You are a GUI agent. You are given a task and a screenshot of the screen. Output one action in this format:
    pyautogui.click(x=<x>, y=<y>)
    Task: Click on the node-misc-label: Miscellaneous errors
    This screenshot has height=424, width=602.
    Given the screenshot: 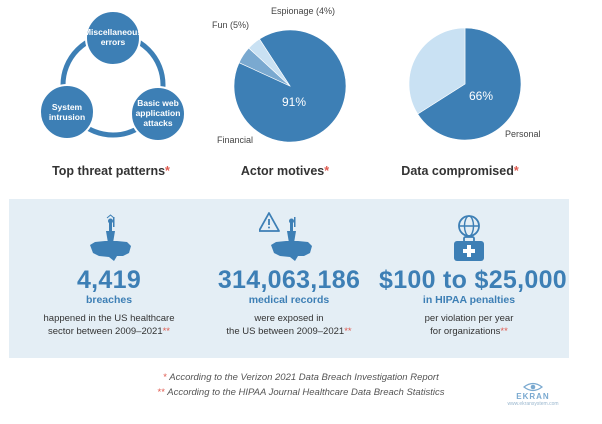 What is the action you would take?
    pyautogui.click(x=113, y=37)
    